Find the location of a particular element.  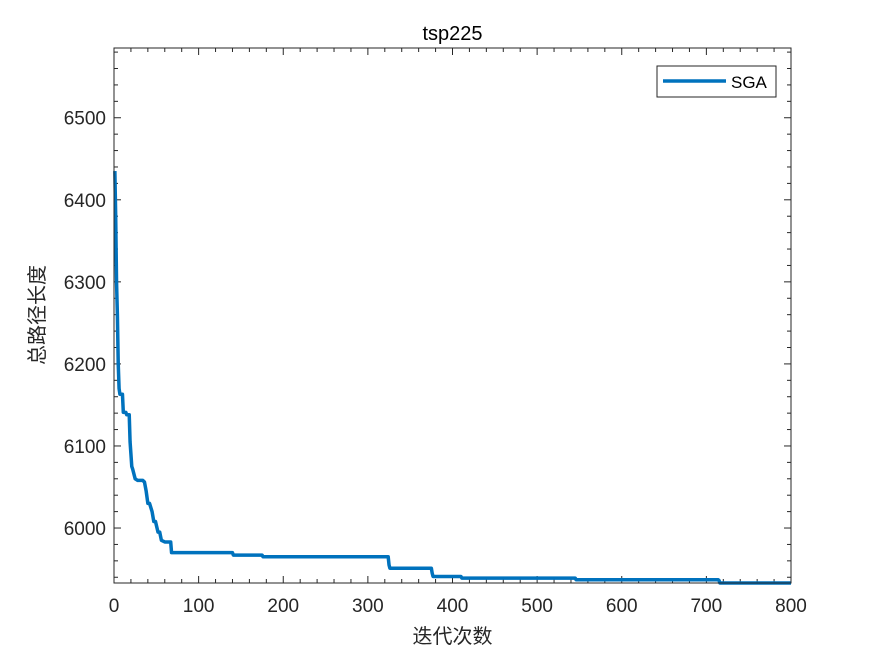

legend: SGA is located at coordinates (716, 81).